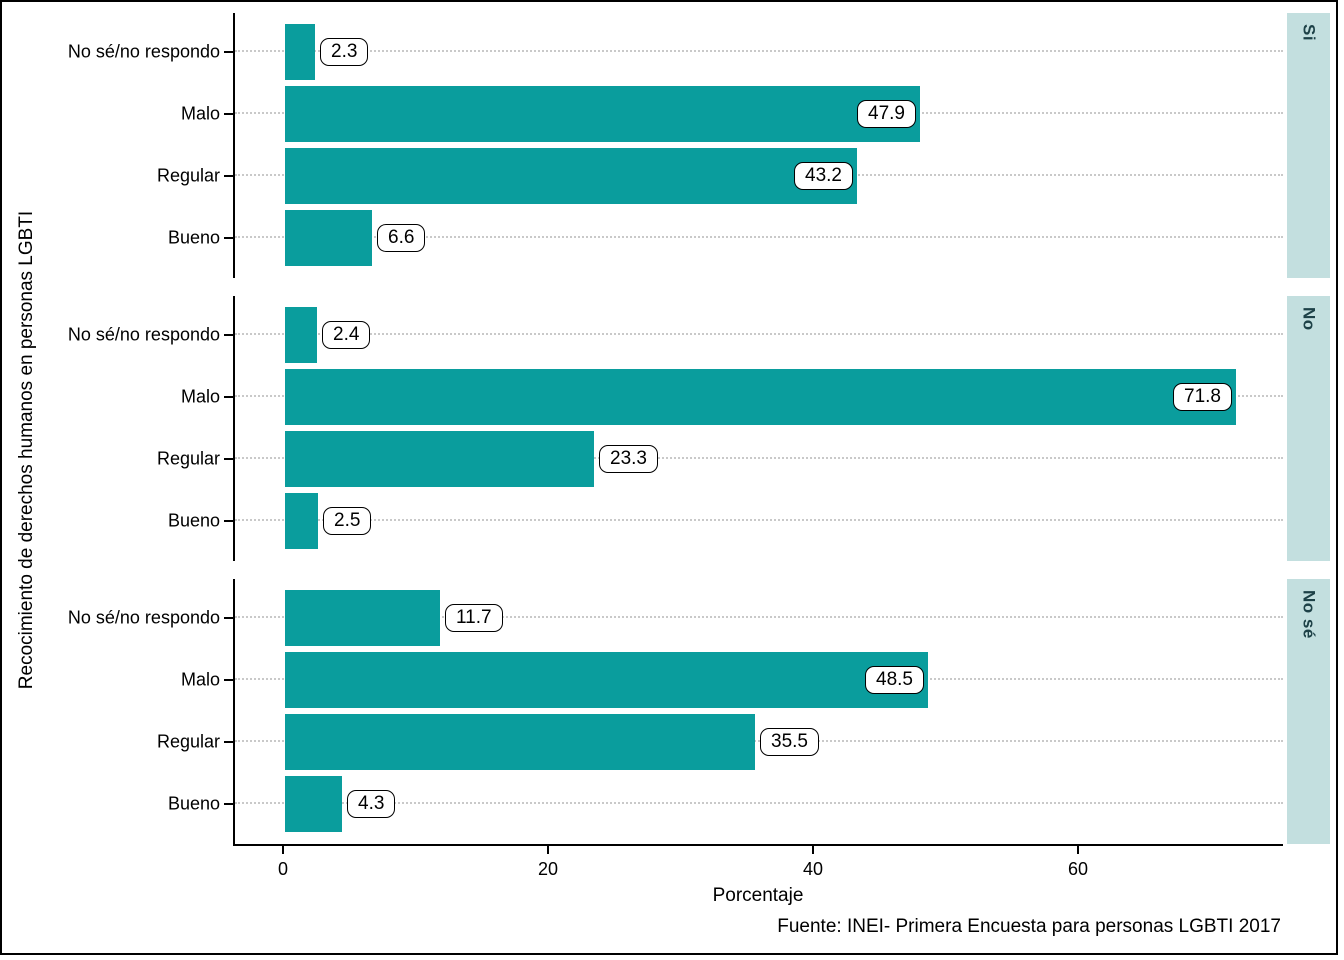 This screenshot has width=1344, height=960. I want to click on facet-strip: No sé, so click(1308, 711).